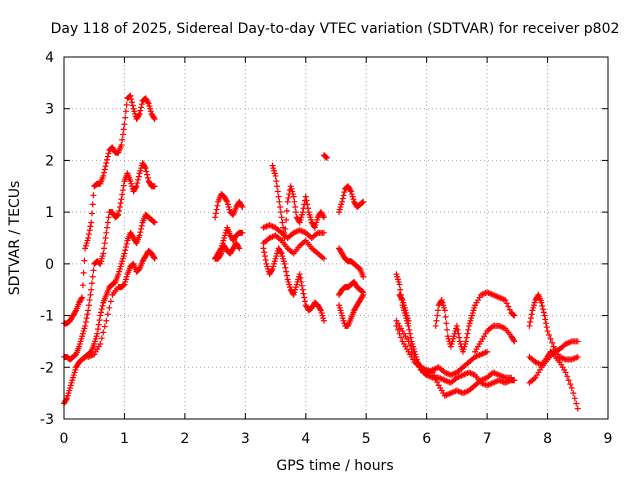 The width and height of the screenshot is (640, 480). I want to click on y-tick-label: 4, so click(49, 58).